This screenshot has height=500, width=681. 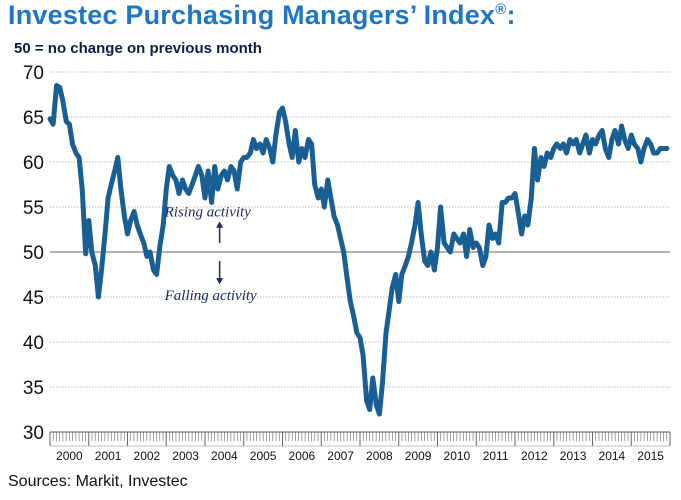 What do you see at coordinates (138, 48) in the screenshot?
I see `chart-subtitle: 50 = no change on previous month` at bounding box center [138, 48].